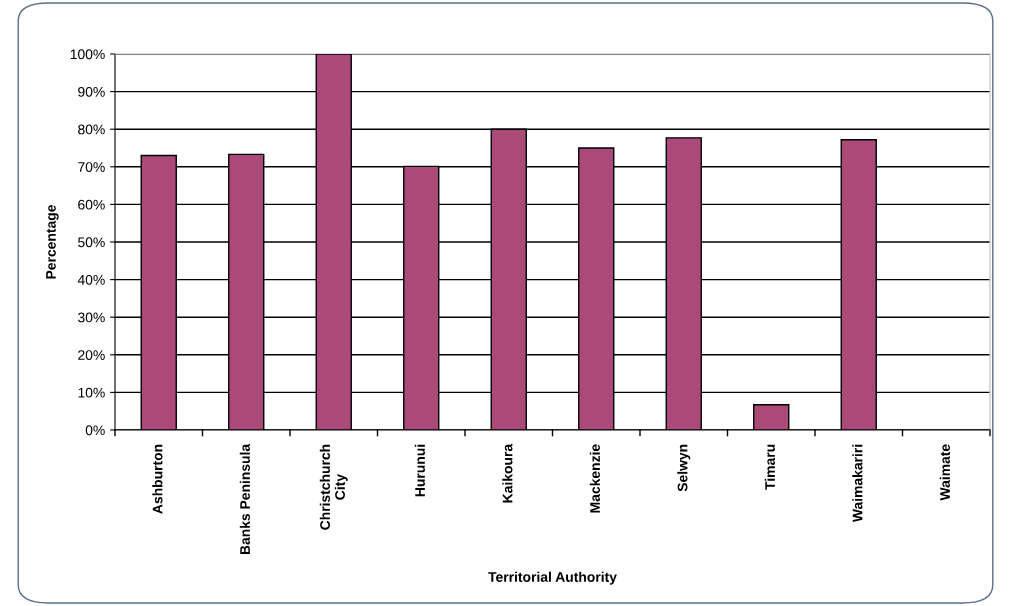 The width and height of the screenshot is (1011, 606). I want to click on y-tick-label: 10%, so click(91, 392).